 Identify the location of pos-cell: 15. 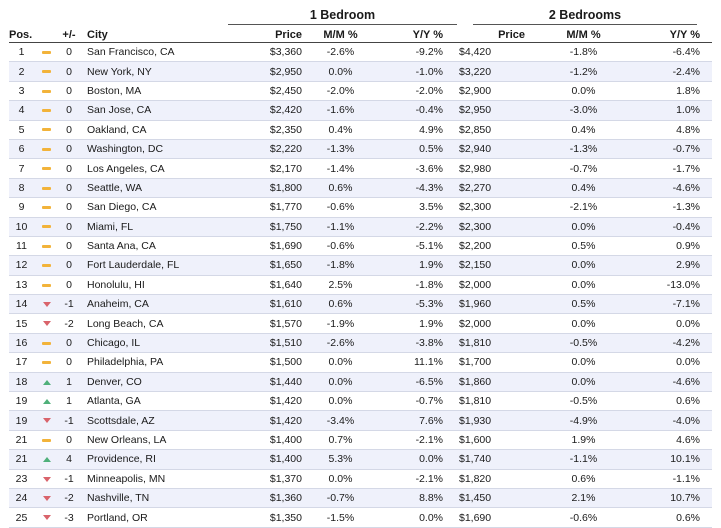
(21, 323).